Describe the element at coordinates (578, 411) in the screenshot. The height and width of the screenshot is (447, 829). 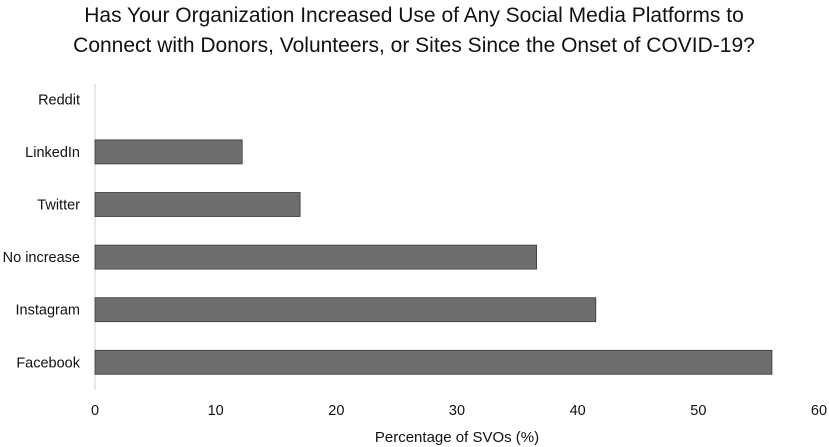
I see `x-tick-label: 40` at that location.